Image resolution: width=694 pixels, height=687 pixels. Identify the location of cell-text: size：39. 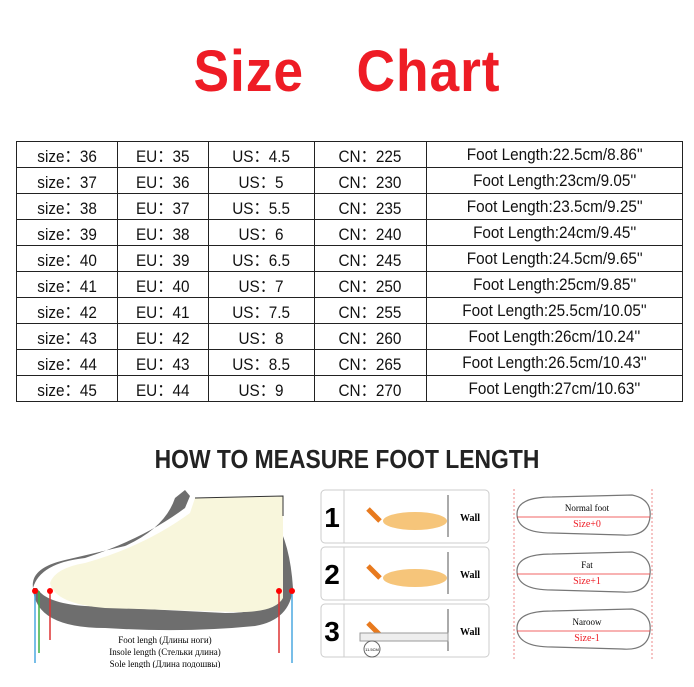
(67, 234).